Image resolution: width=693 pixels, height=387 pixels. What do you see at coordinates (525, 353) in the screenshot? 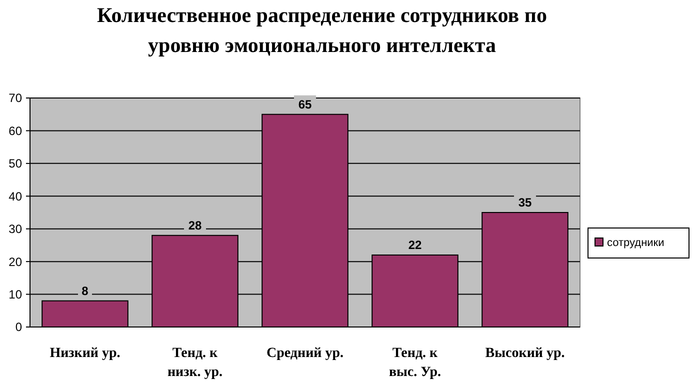
I see `x-tick-label: Высокий ур.` at bounding box center [525, 353].